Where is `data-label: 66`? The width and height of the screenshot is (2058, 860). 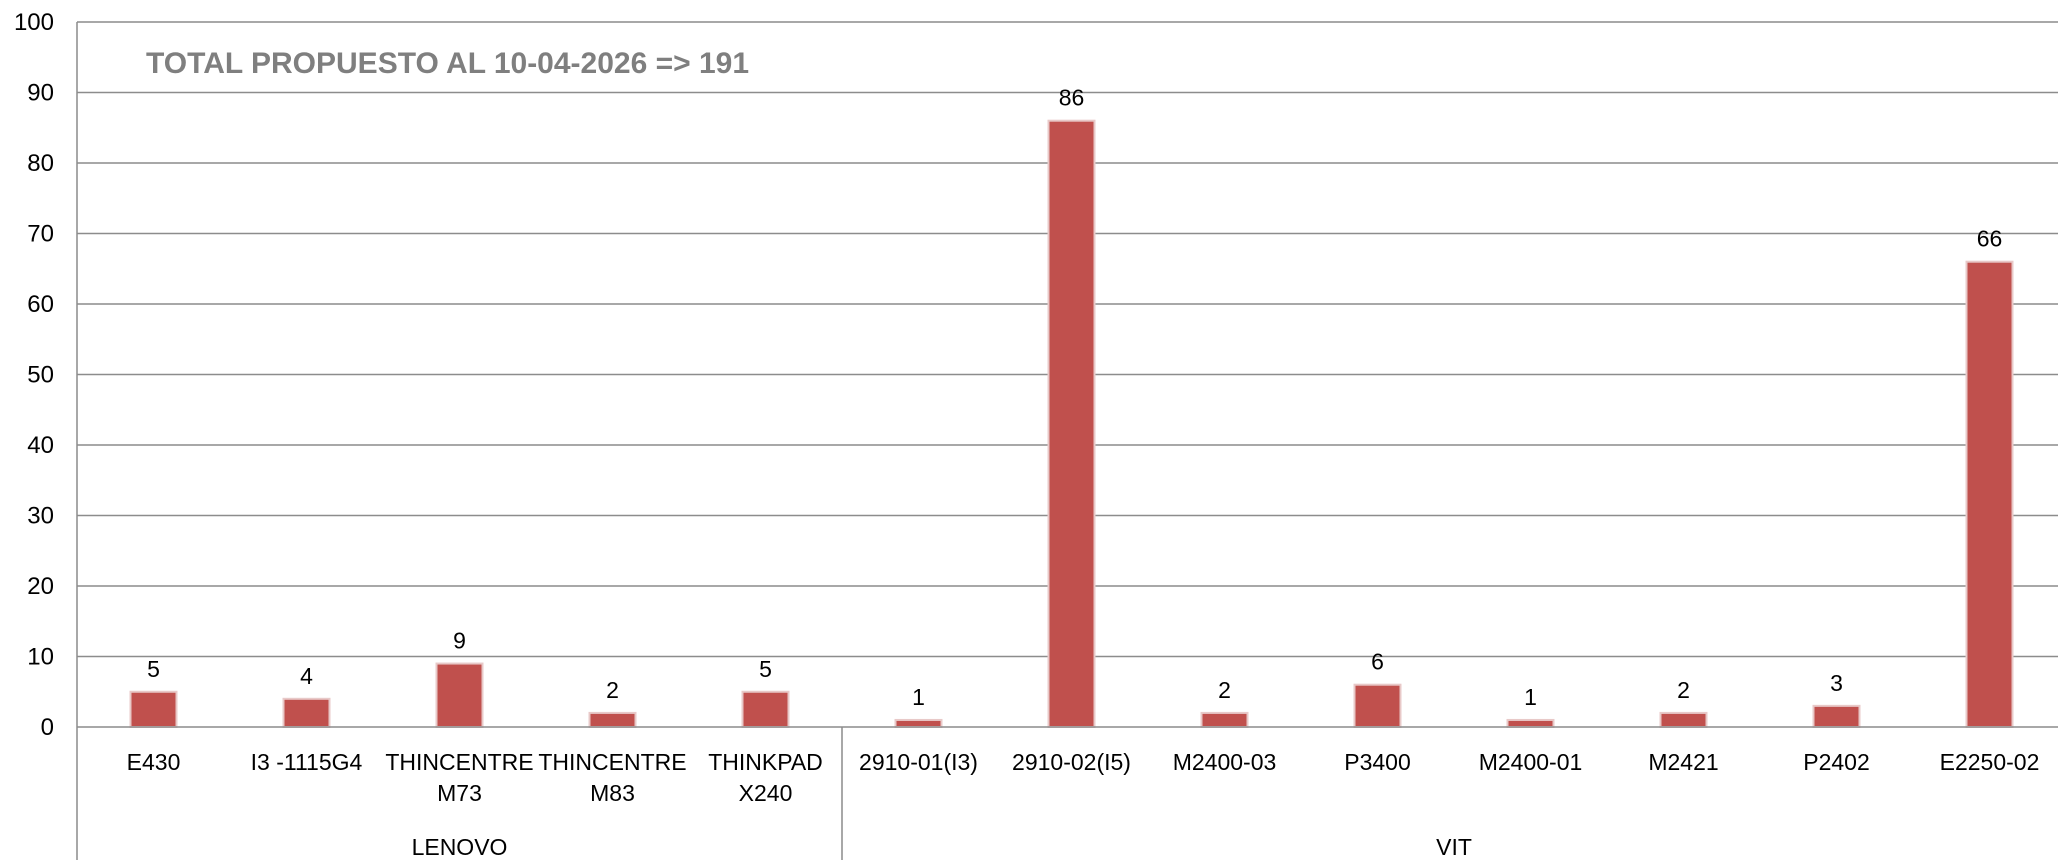
data-label: 66 is located at coordinates (1990, 239).